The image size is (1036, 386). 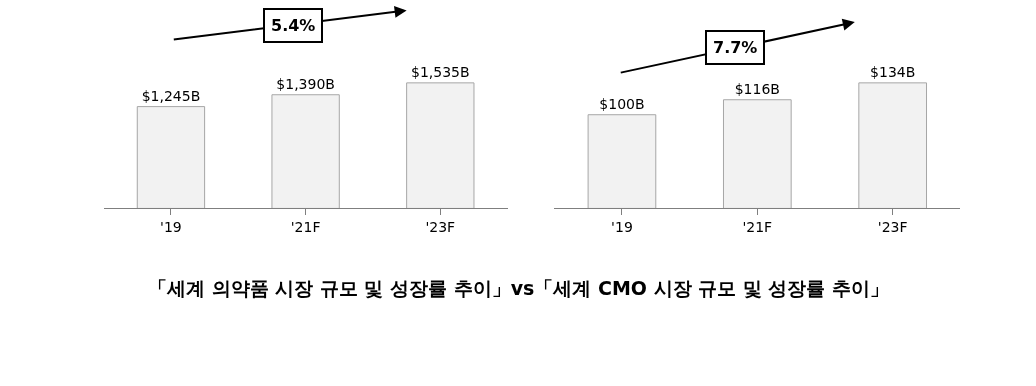 I want to click on data-label: $1,390B, so click(x=305, y=83).